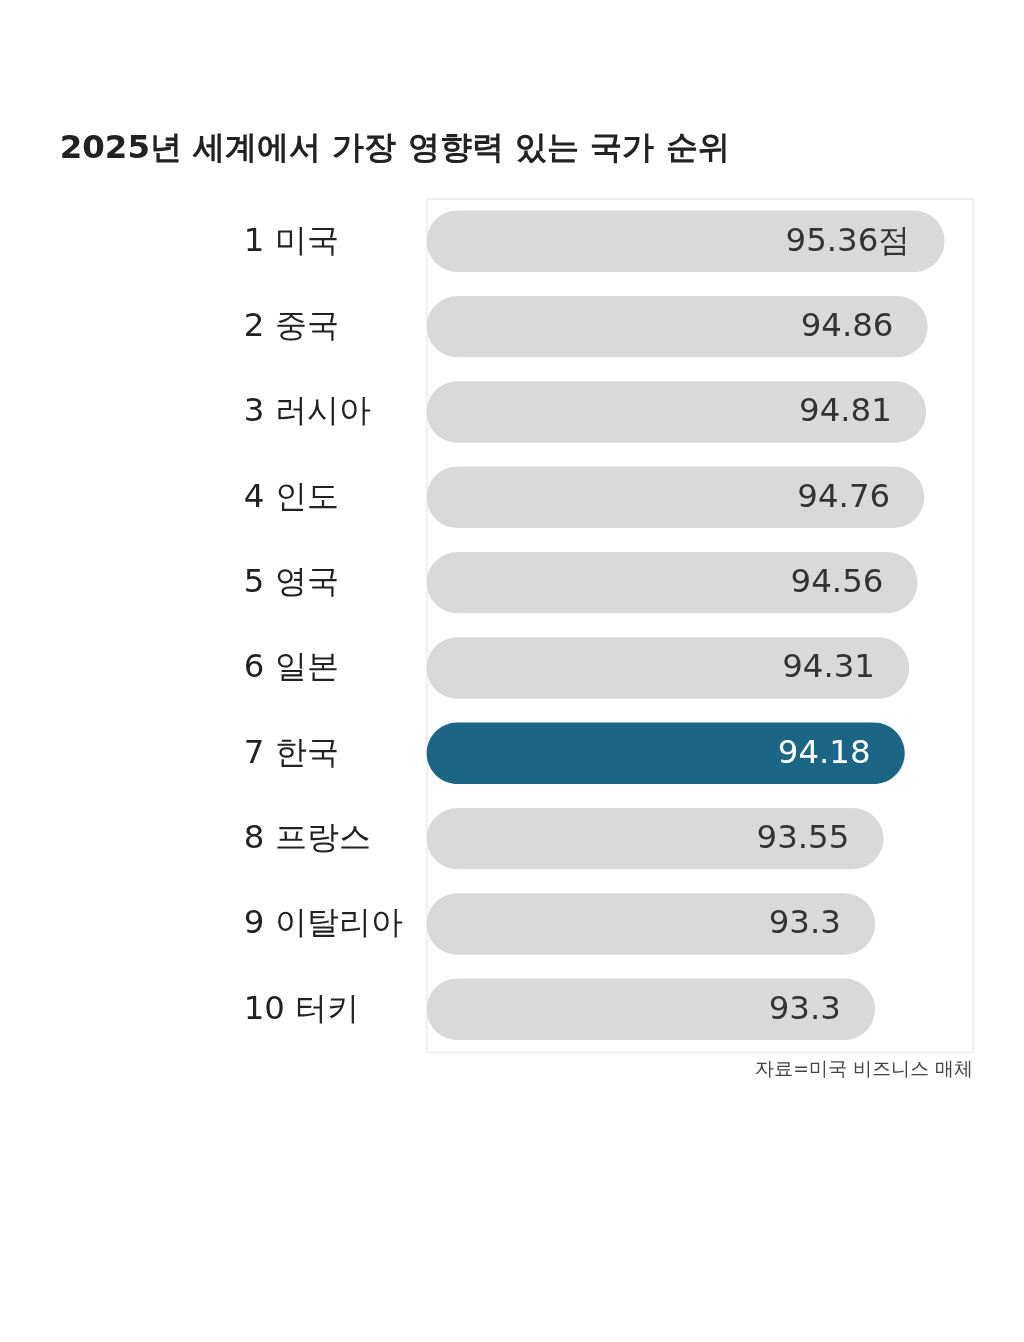 The height and width of the screenshot is (1342, 1024). Describe the element at coordinates (291, 495) in the screenshot. I see `y-tick-label: 4 인도` at that location.